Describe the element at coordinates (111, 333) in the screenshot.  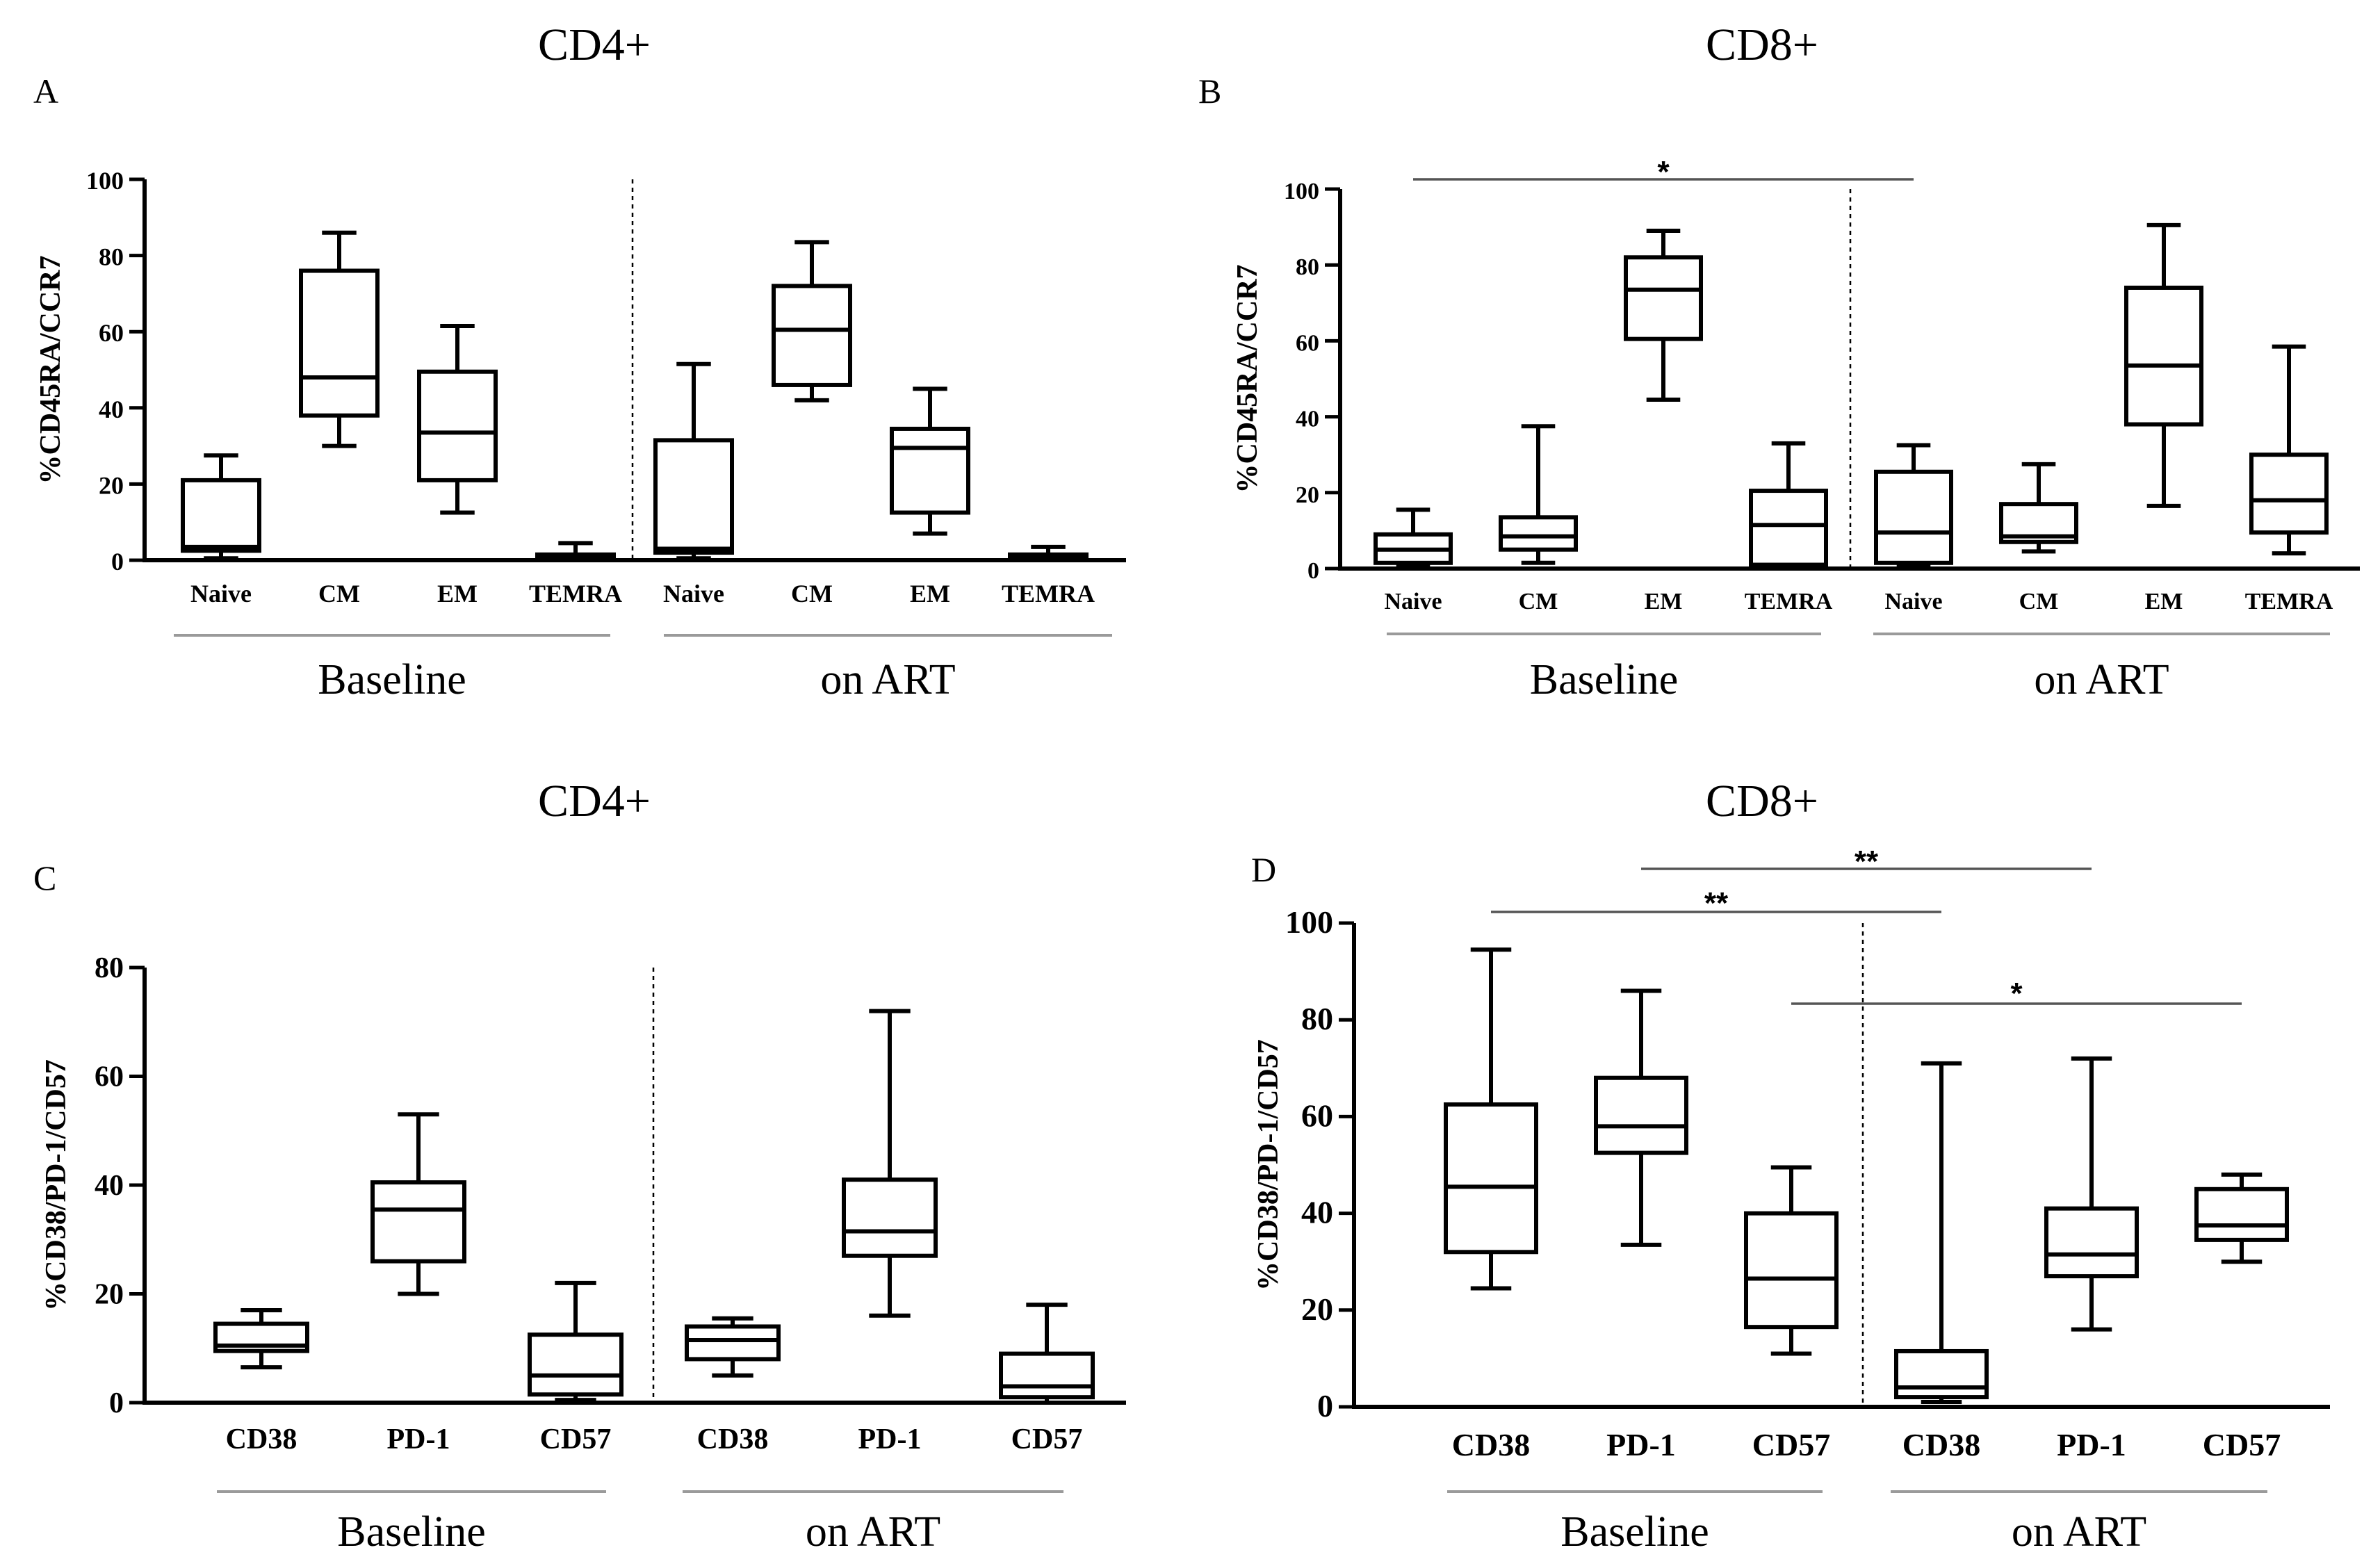
I see `panel-a-ytick-label: 60` at that location.